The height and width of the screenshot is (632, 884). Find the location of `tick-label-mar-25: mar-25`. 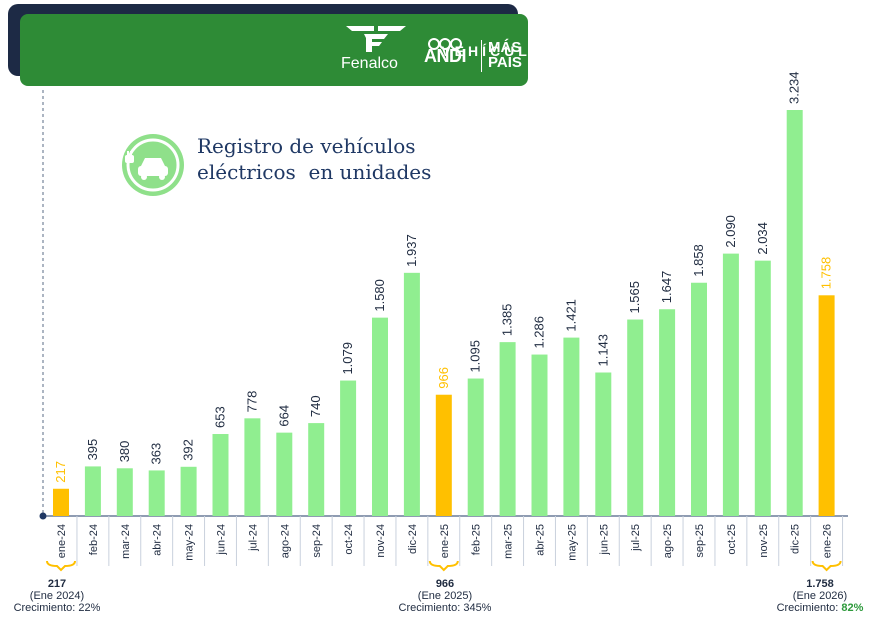

tick-label-mar-25: mar-25 is located at coordinates (509, 541).